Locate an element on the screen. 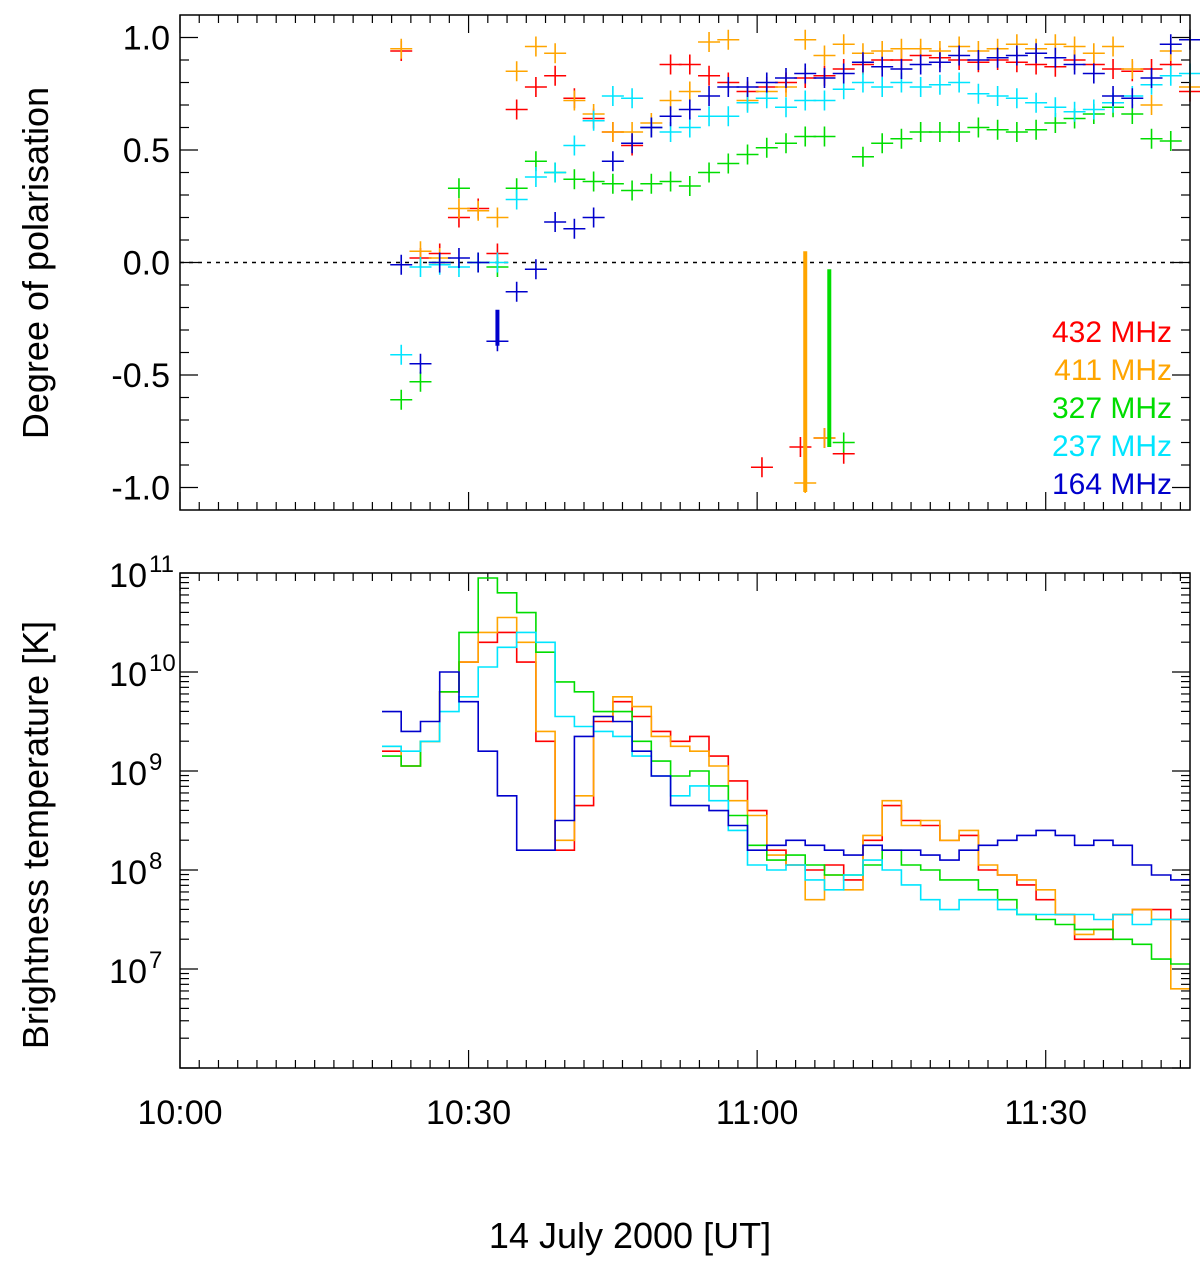 The width and height of the screenshot is (1200, 1269). xtick-label: 11:00 is located at coordinates (757, 1113).